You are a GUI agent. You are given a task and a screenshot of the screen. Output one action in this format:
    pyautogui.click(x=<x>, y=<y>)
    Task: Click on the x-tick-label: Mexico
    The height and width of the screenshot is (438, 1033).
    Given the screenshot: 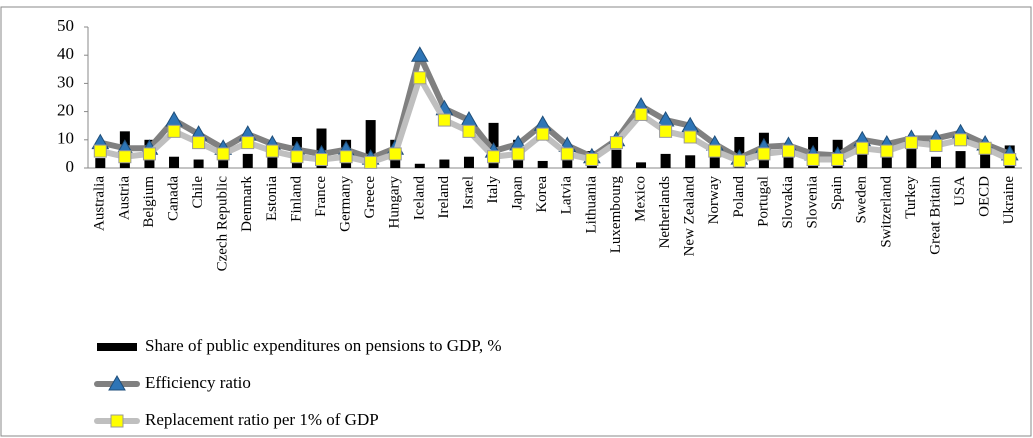 What is the action you would take?
    pyautogui.click(x=640, y=199)
    